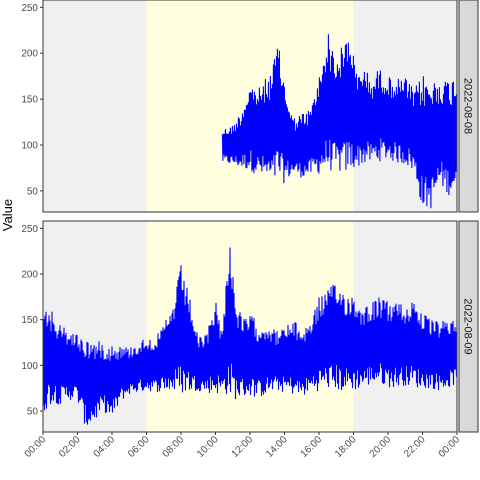  What do you see at coordinates (139, 447) in the screenshot?
I see `x-tick-label: 06:00` at bounding box center [139, 447].